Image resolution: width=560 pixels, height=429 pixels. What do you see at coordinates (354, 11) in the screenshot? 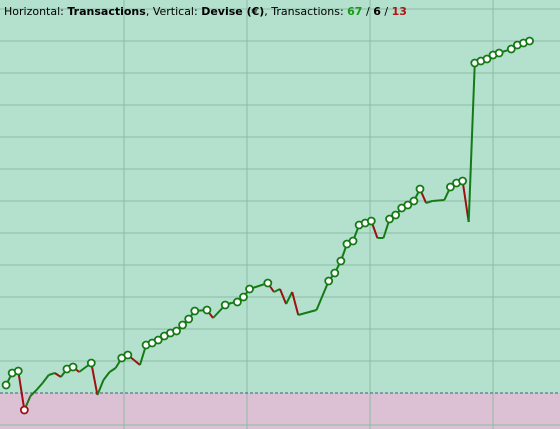
I see `winning-count: 67` at bounding box center [354, 11].